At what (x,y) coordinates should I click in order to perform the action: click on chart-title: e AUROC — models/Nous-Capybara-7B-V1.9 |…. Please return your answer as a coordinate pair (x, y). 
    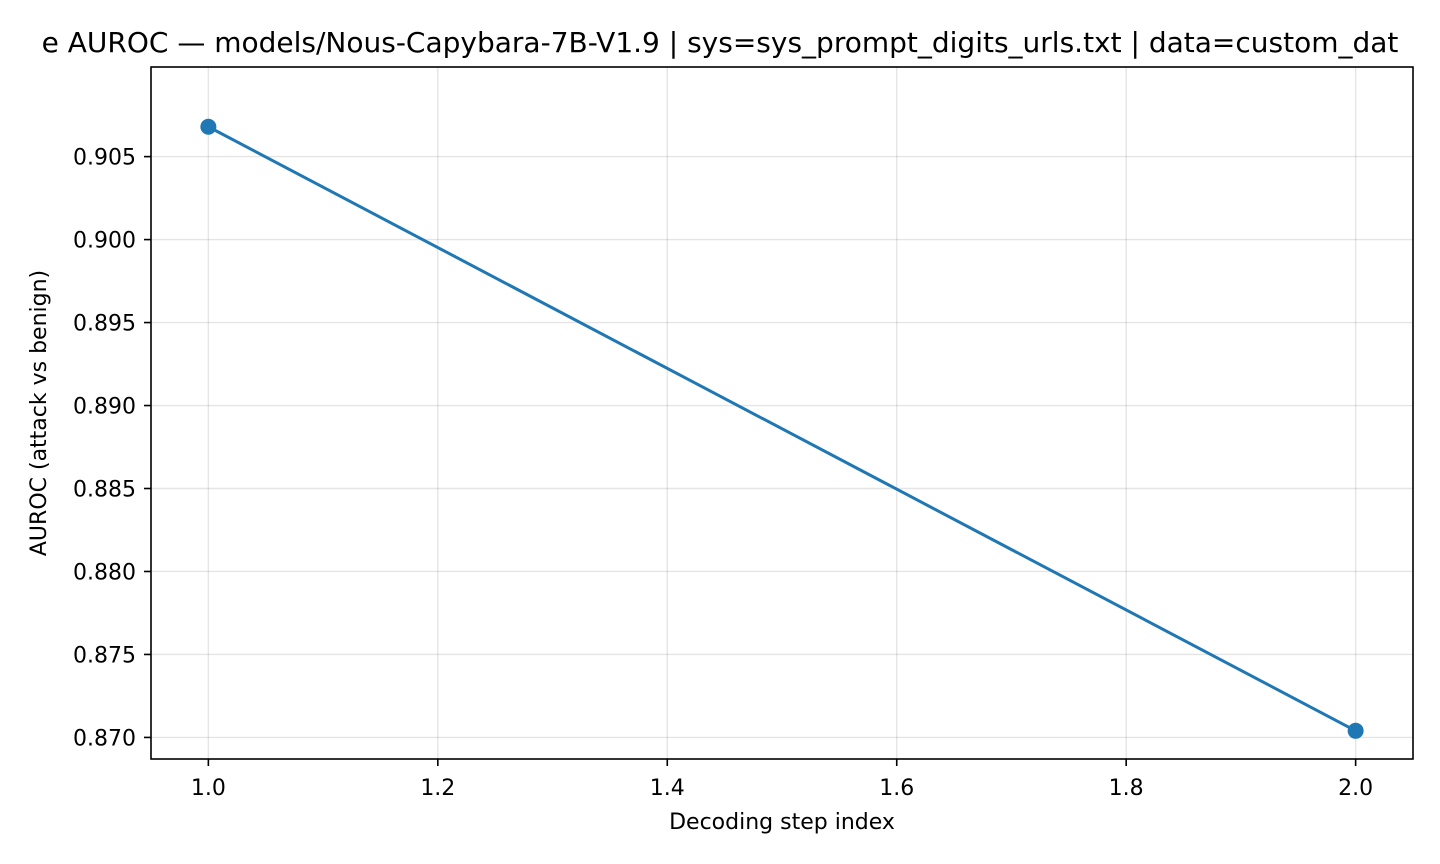
    Looking at the image, I should click on (720, 42).